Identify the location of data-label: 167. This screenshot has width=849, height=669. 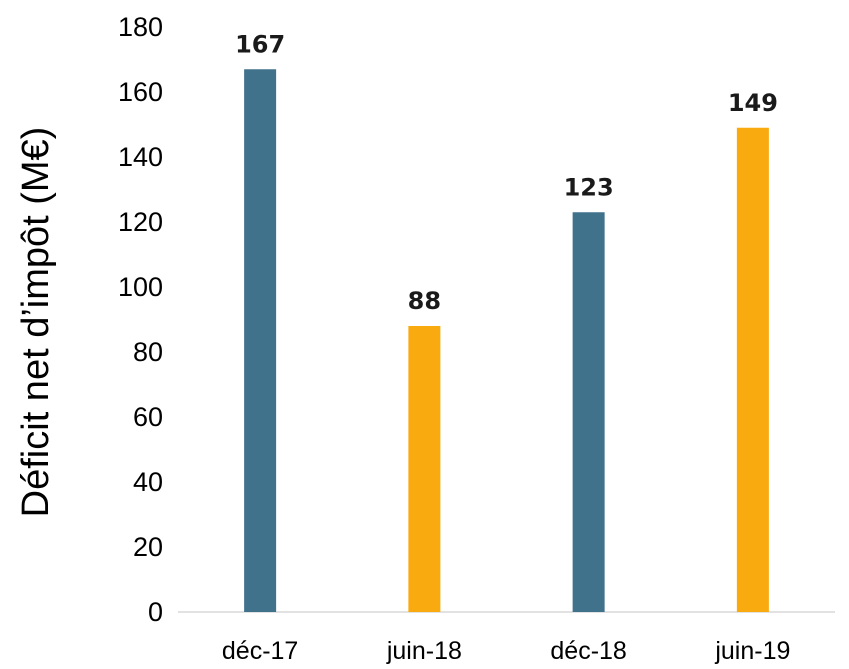
(260, 44).